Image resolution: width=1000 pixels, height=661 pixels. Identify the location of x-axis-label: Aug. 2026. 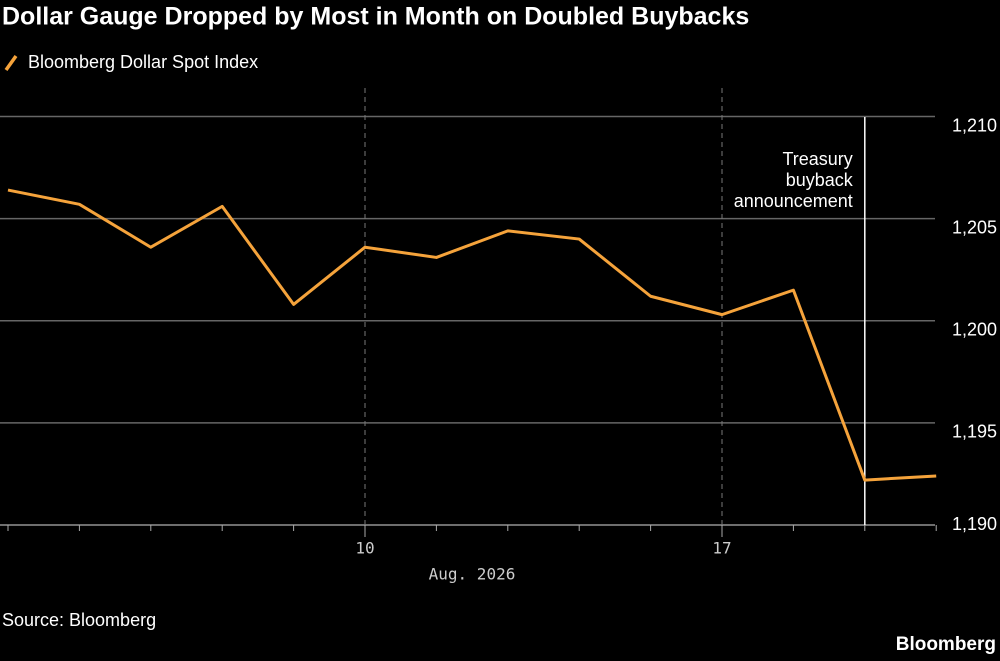
(472, 574).